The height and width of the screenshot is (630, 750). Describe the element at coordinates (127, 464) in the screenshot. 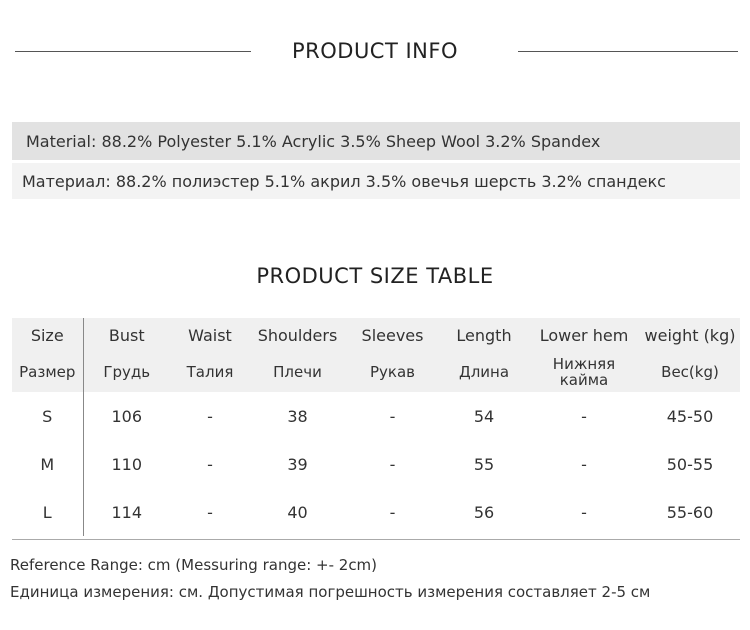

I see `table-cell: 110` at that location.